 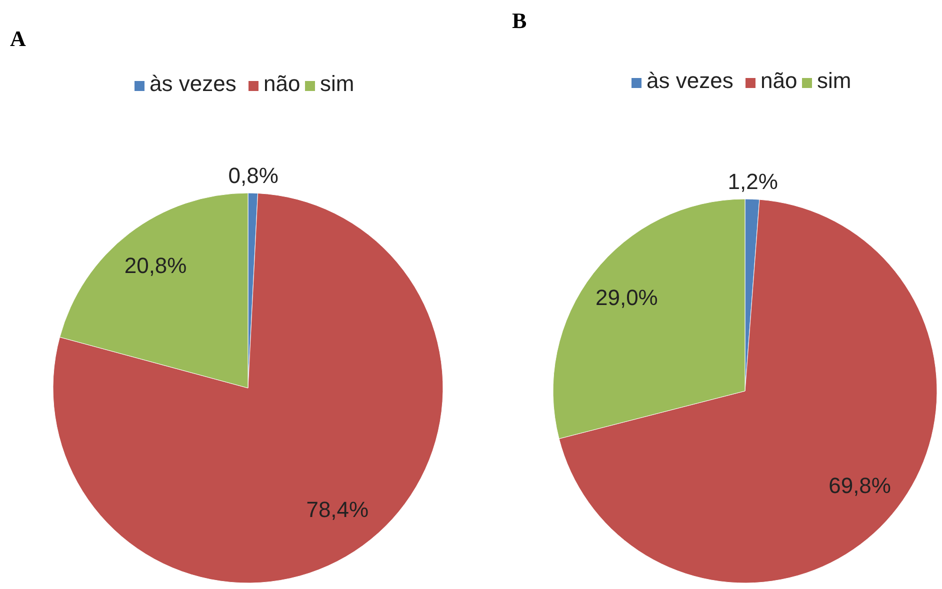 I want to click on data-label: 20,8%, so click(x=155, y=265).